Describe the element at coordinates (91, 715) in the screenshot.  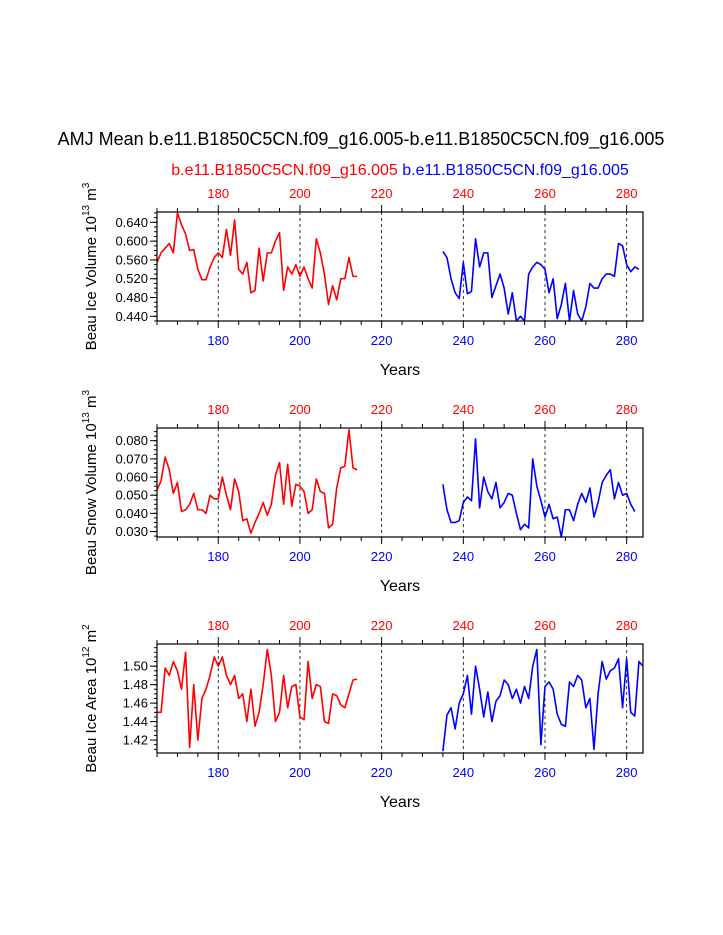
I see `y-axis-title-base: Beau Ice Area 10` at that location.